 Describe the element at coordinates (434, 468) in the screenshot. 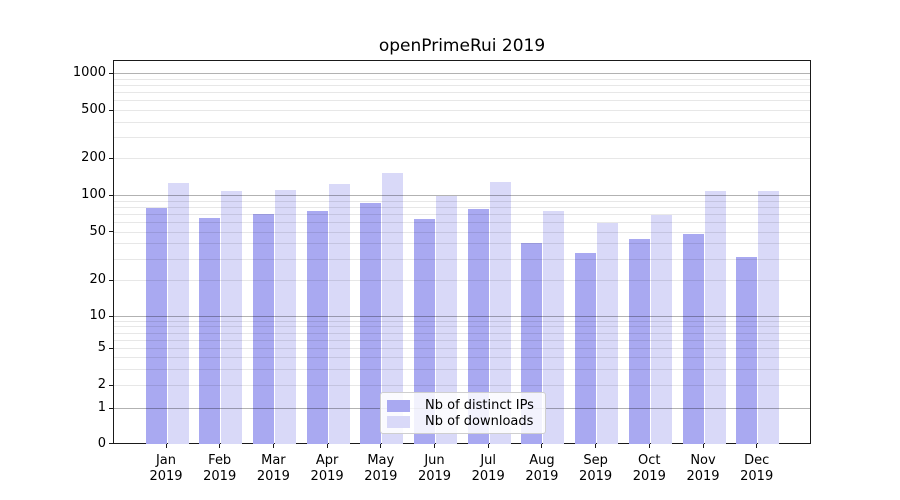

I see `x-tick-label-jun: Jun 2019` at that location.